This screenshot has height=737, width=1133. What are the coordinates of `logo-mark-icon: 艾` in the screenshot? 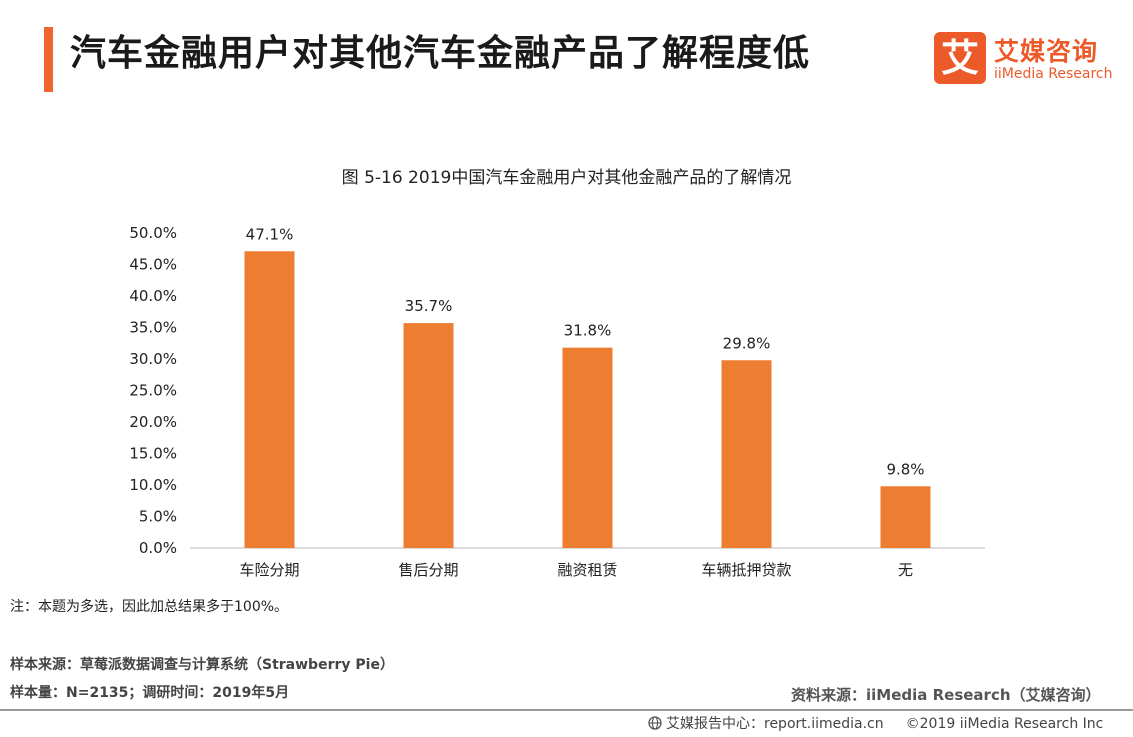 It's located at (960, 58).